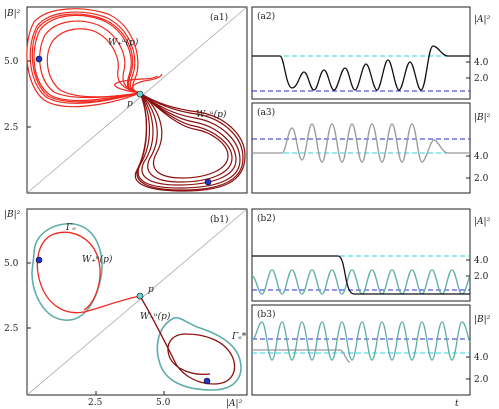 The height and width of the screenshot is (409, 499). Describe the element at coordinates (199, 353) in the screenshot. I see `panel-b1-gammastar-orbit` at that location.